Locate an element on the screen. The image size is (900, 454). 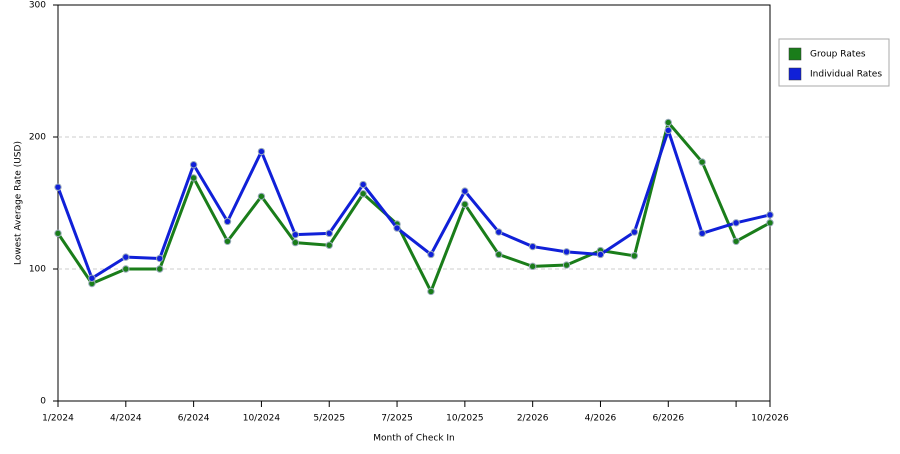
legend-label: Individual Rates is located at coordinates (846, 75).